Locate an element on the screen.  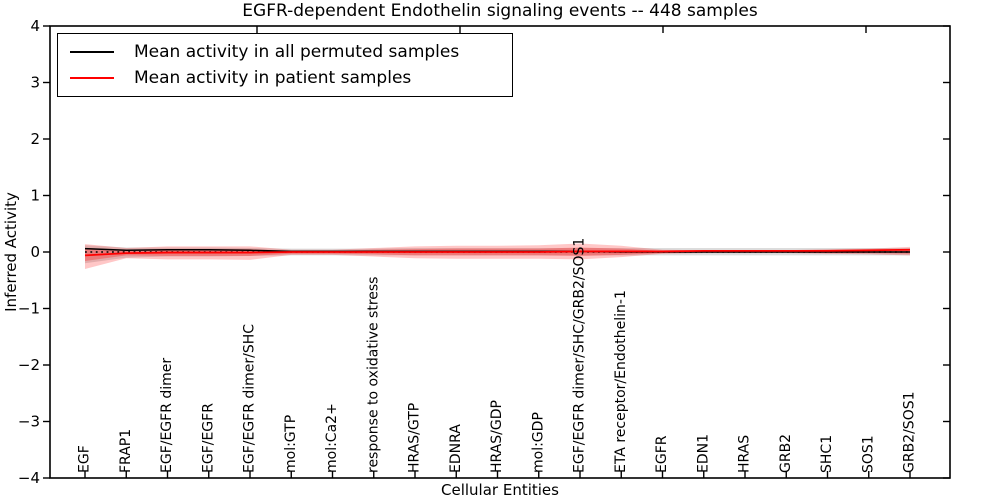
legend-label-permuted: Mean activity in all permuted samples is located at coordinates (297, 52).